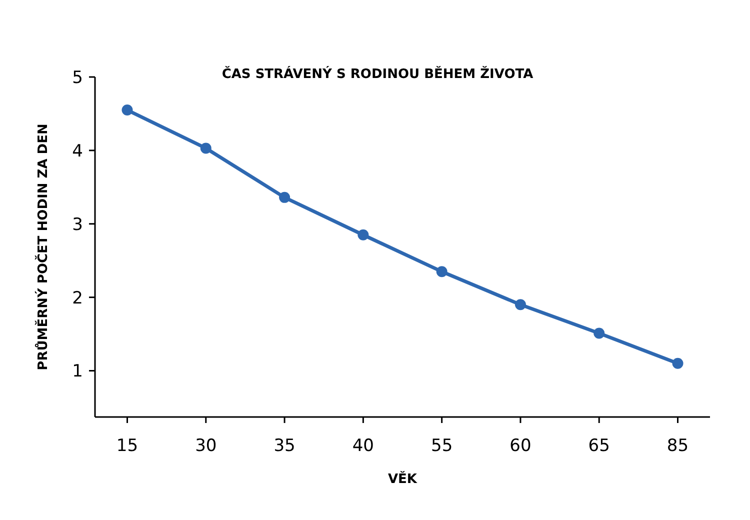 The width and height of the screenshot is (750, 520). Describe the element at coordinates (77, 151) in the screenshot. I see `y-tick-label: 4` at that location.